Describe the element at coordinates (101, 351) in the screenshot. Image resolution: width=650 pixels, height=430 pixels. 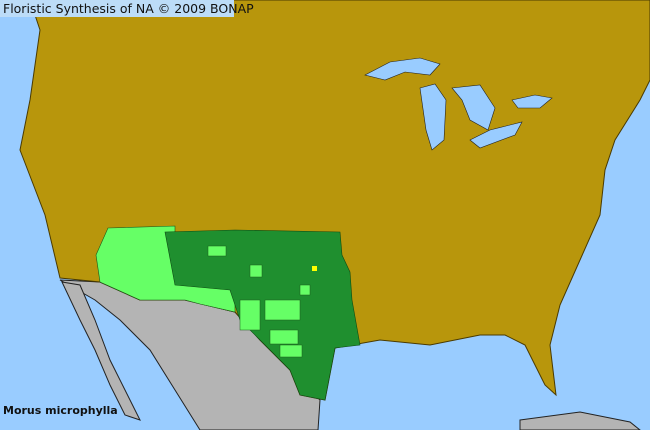
I see `baja-california` at that location.